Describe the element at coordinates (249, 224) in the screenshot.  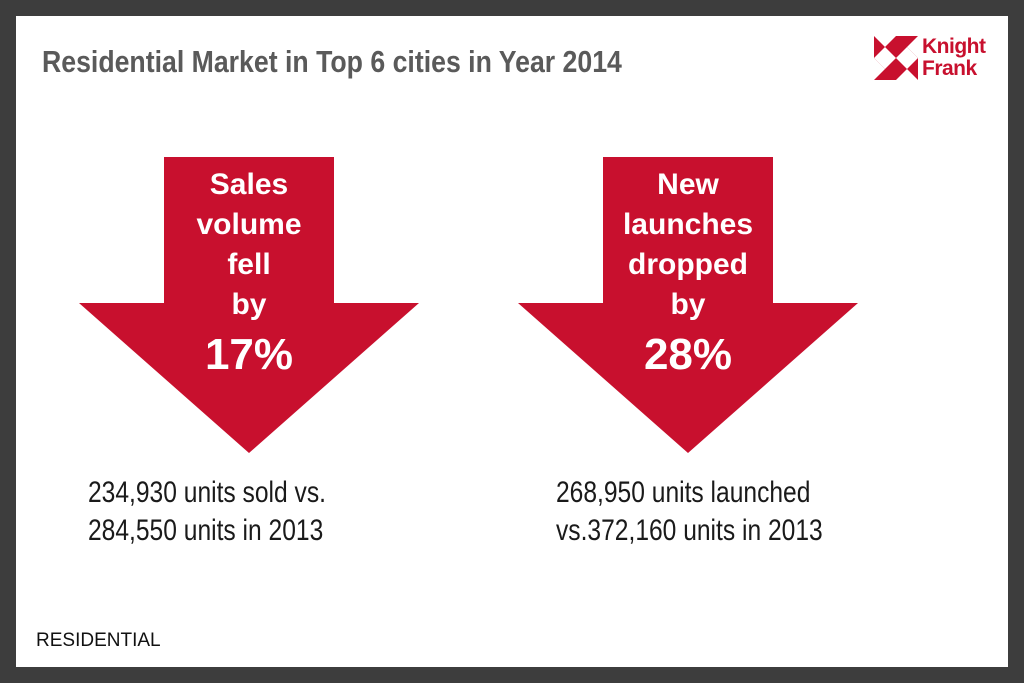
I see `arrow-text-line: volume` at that location.